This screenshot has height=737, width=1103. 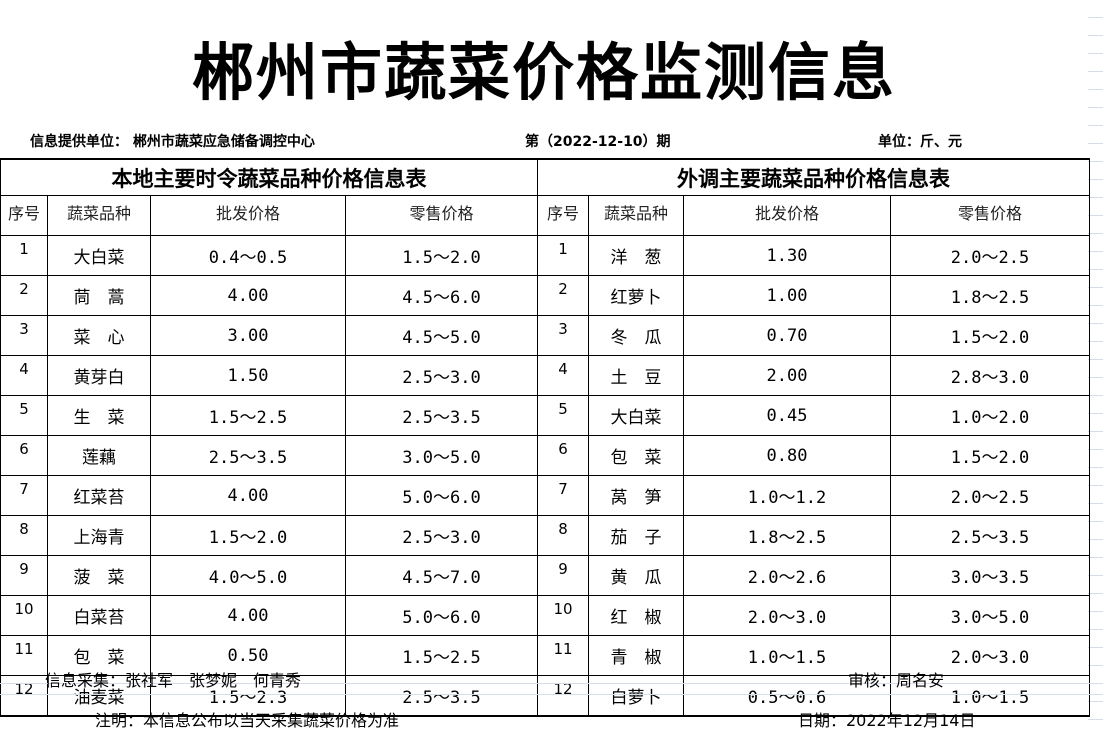 What do you see at coordinates (990, 255) in the screenshot?
I see `external-cell: 2.0～2.5` at bounding box center [990, 255].